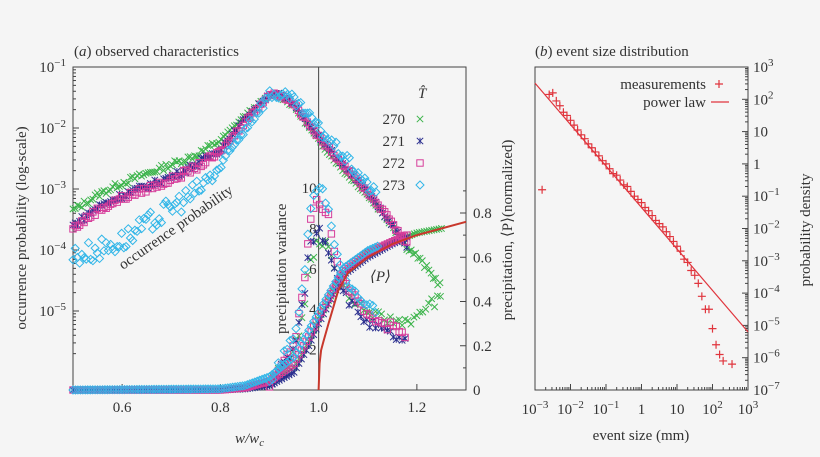  I want to click on panel-b-title: (b) event size distribution, so click(612, 52).